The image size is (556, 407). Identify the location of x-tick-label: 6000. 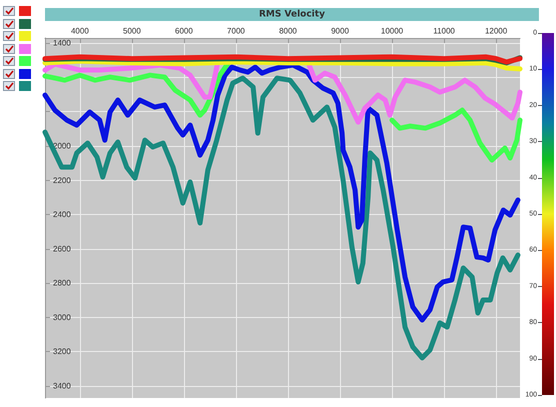
(184, 31).